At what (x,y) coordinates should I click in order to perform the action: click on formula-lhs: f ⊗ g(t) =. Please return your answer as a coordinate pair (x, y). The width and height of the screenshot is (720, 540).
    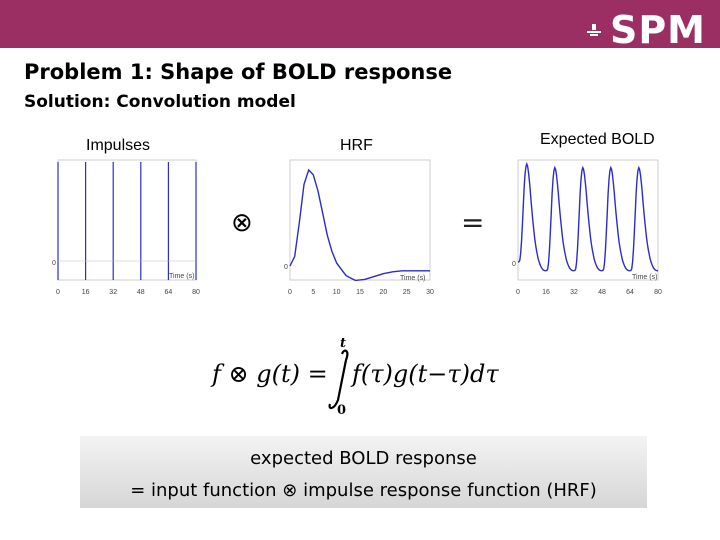
    Looking at the image, I should click on (269, 374).